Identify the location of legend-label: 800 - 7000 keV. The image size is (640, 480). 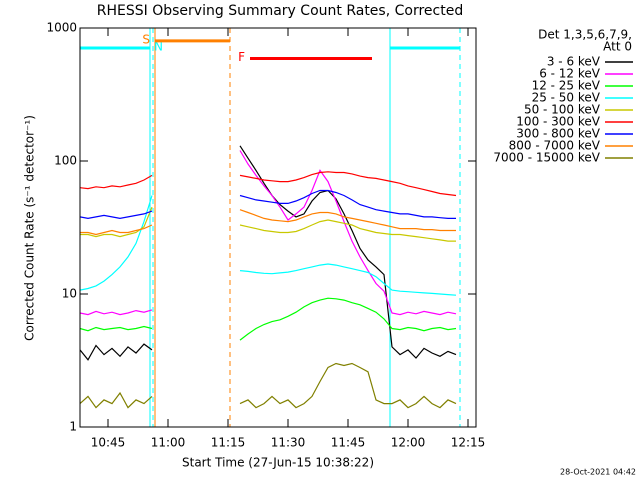
(555, 146).